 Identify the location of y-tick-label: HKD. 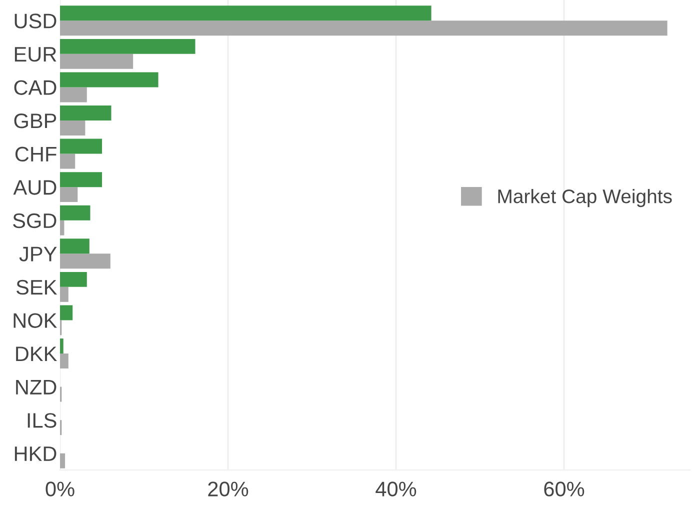
(35, 453).